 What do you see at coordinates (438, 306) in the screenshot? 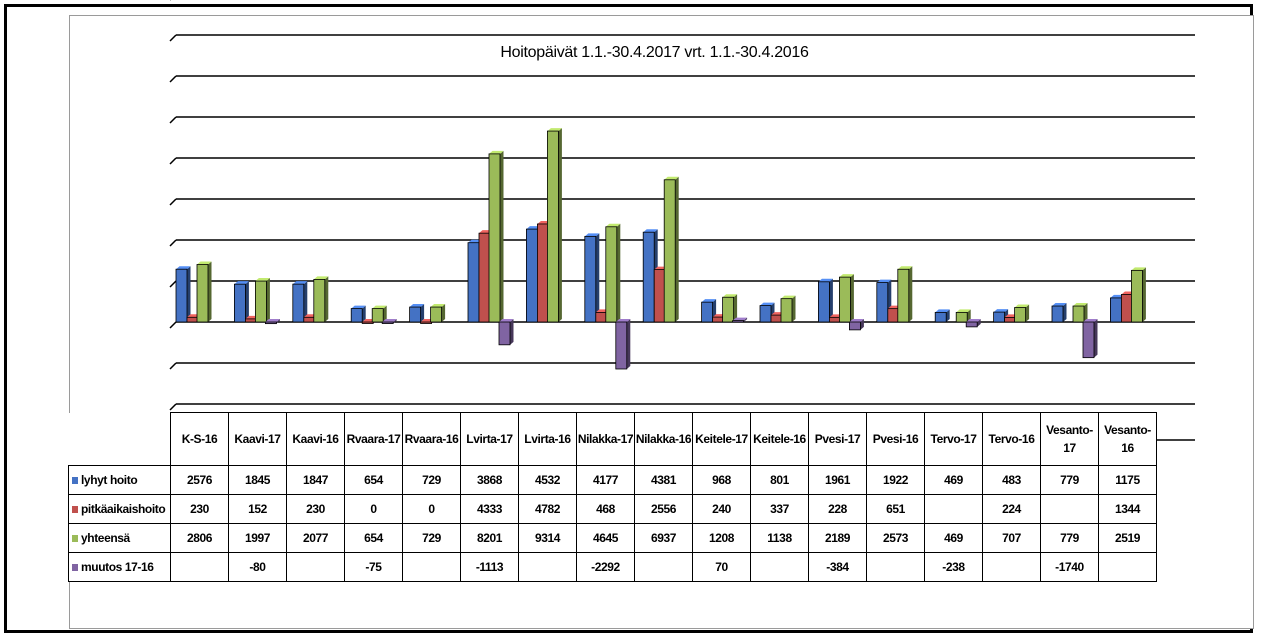
I see `bar-yhteensä-Rvaara-16-top` at bounding box center [438, 306].